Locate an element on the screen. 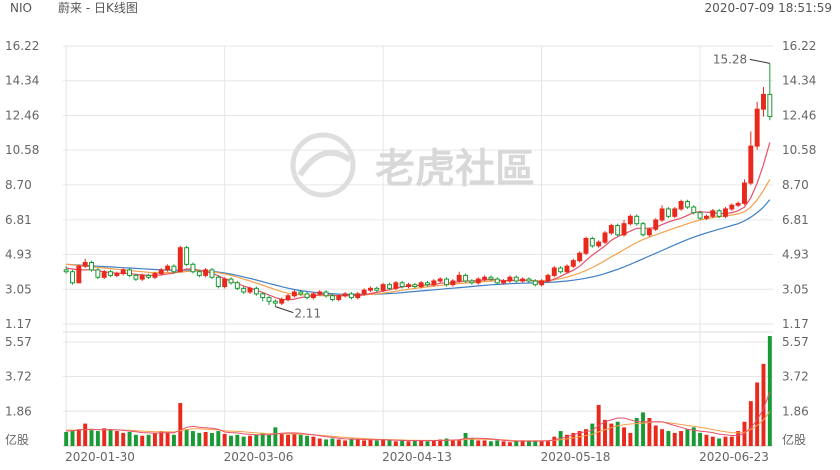  price-tick-label-left: 1.17 is located at coordinates (18, 324).